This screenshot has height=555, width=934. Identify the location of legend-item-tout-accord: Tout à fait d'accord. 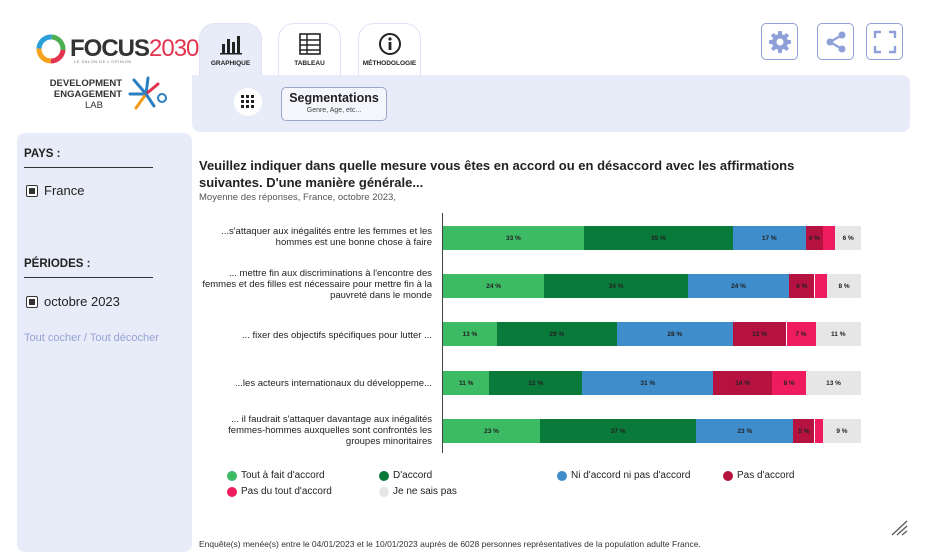
(276, 475).